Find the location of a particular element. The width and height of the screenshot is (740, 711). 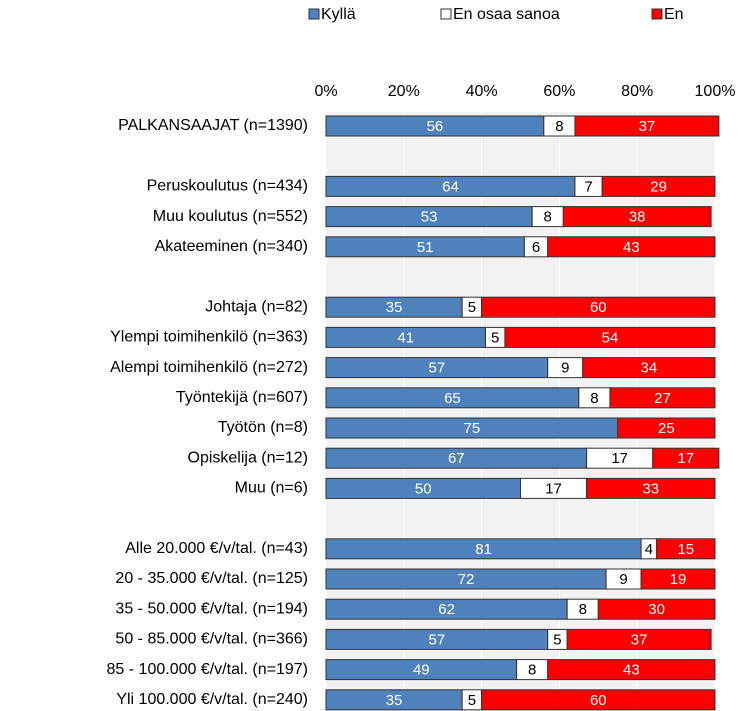

data-label: 64 is located at coordinates (450, 186).